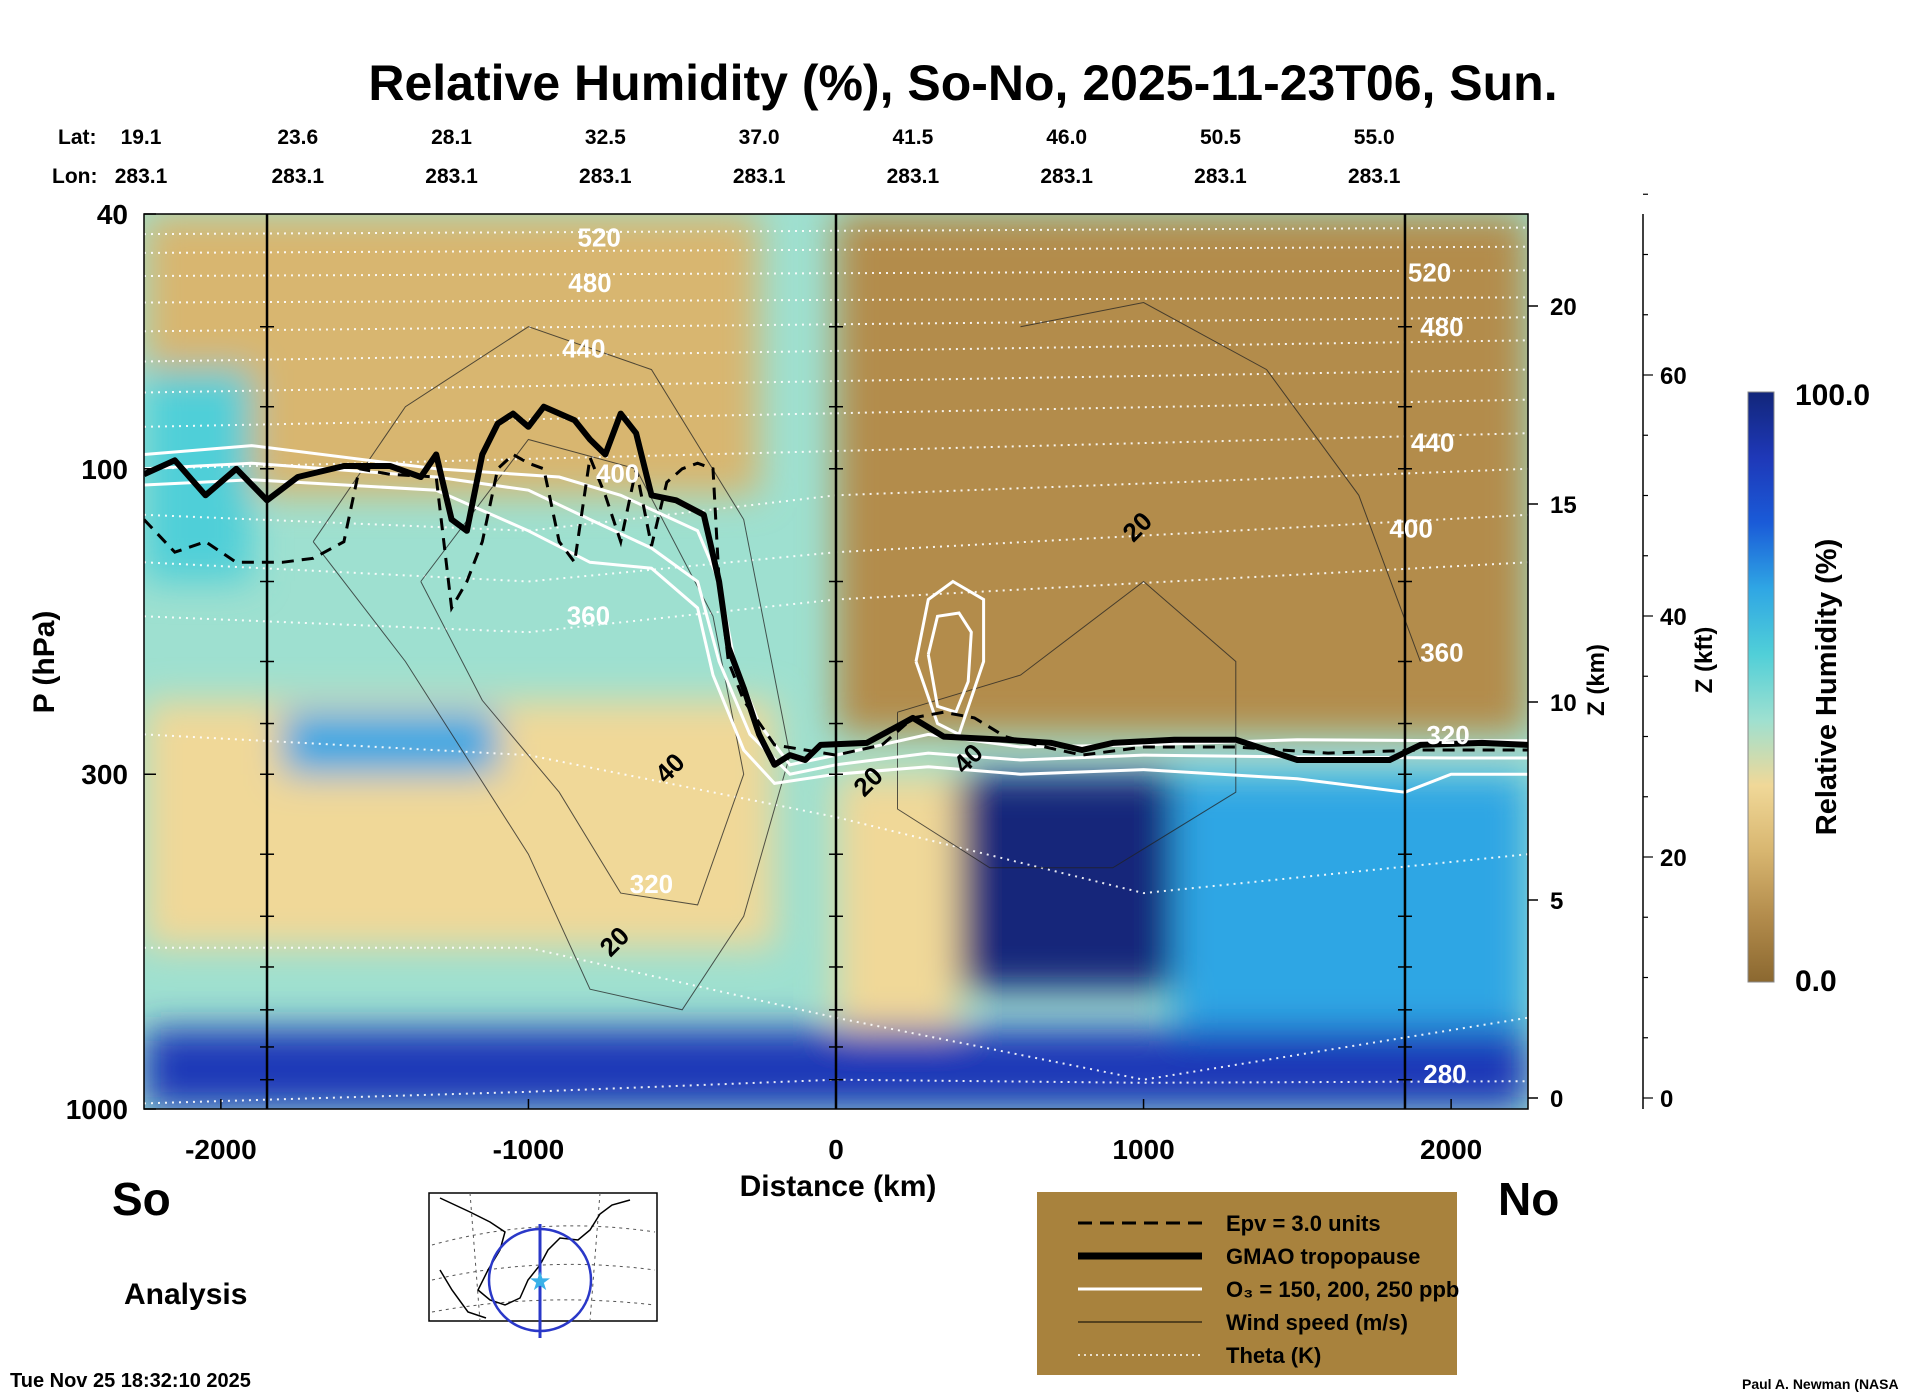  I want to click on z-kft-tick-label: 20, so click(1673, 858).